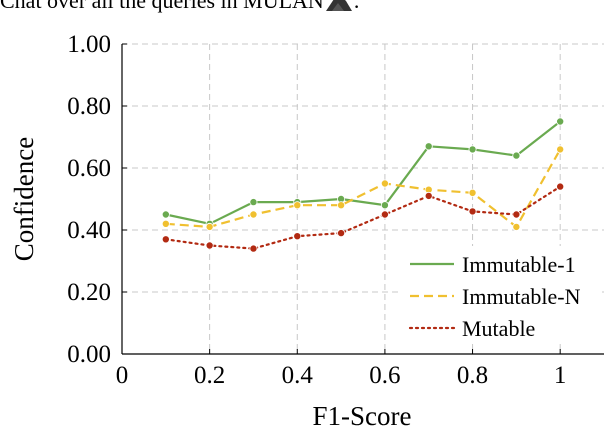 This screenshot has height=426, width=604. What do you see at coordinates (362, 413) in the screenshot?
I see `x-axis-label: F1-Score` at bounding box center [362, 413].